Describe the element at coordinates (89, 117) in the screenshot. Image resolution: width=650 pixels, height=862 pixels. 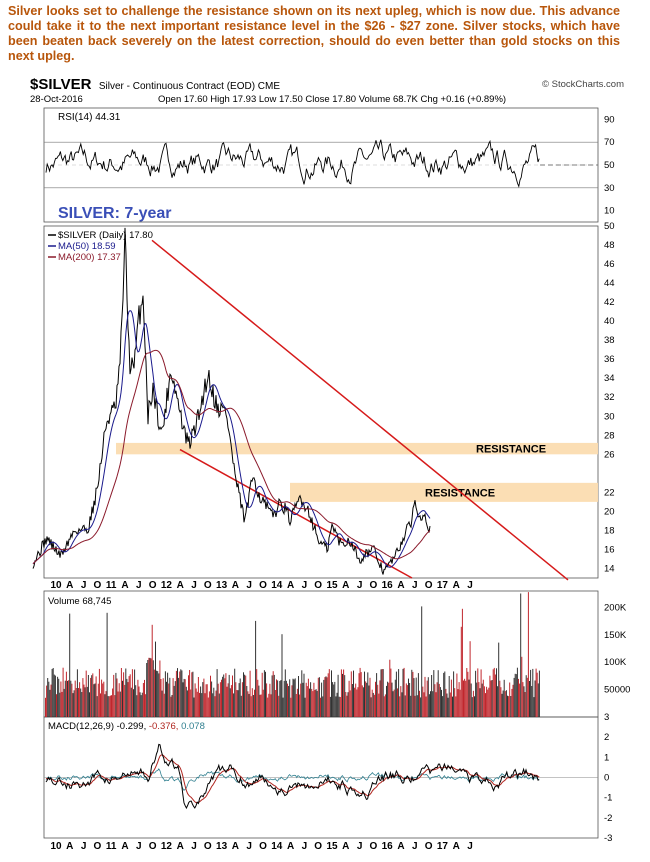
I see `rsi-title: RSI(14) 44.31` at that location.